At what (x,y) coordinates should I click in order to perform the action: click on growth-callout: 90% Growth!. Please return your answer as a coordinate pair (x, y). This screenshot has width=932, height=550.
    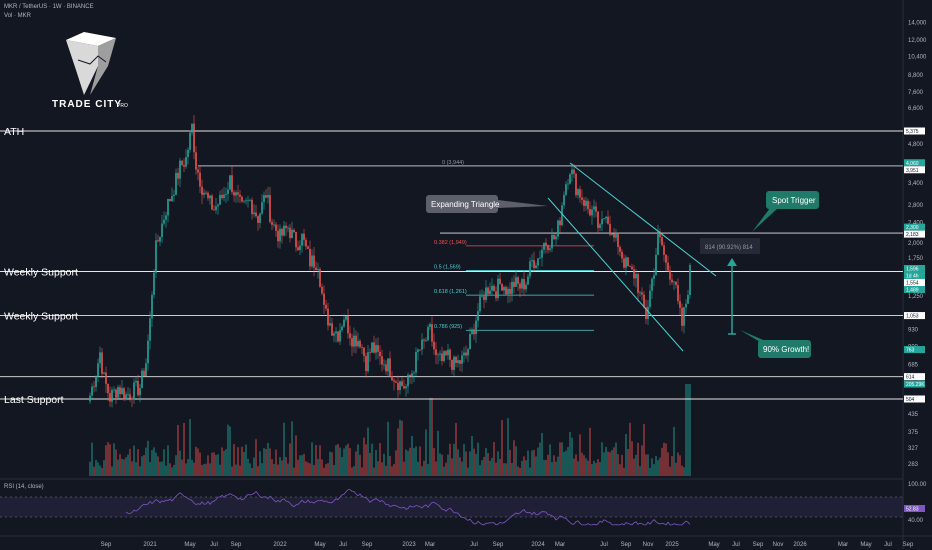
    Looking at the image, I should click on (775, 344).